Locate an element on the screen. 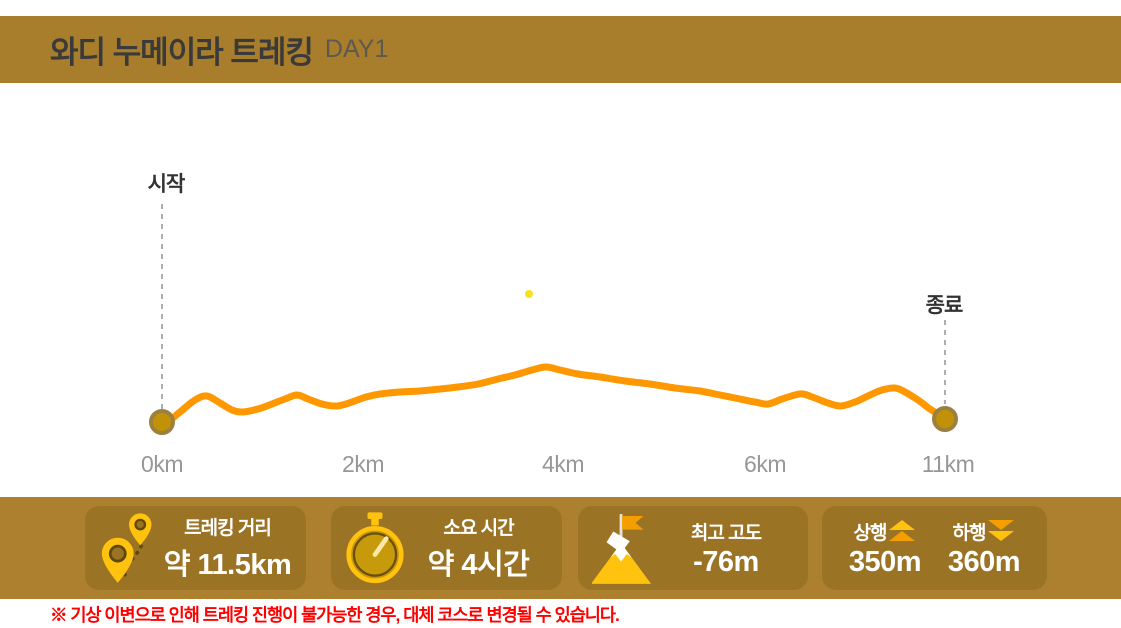  x-tick-4km: 4km is located at coordinates (563, 464).